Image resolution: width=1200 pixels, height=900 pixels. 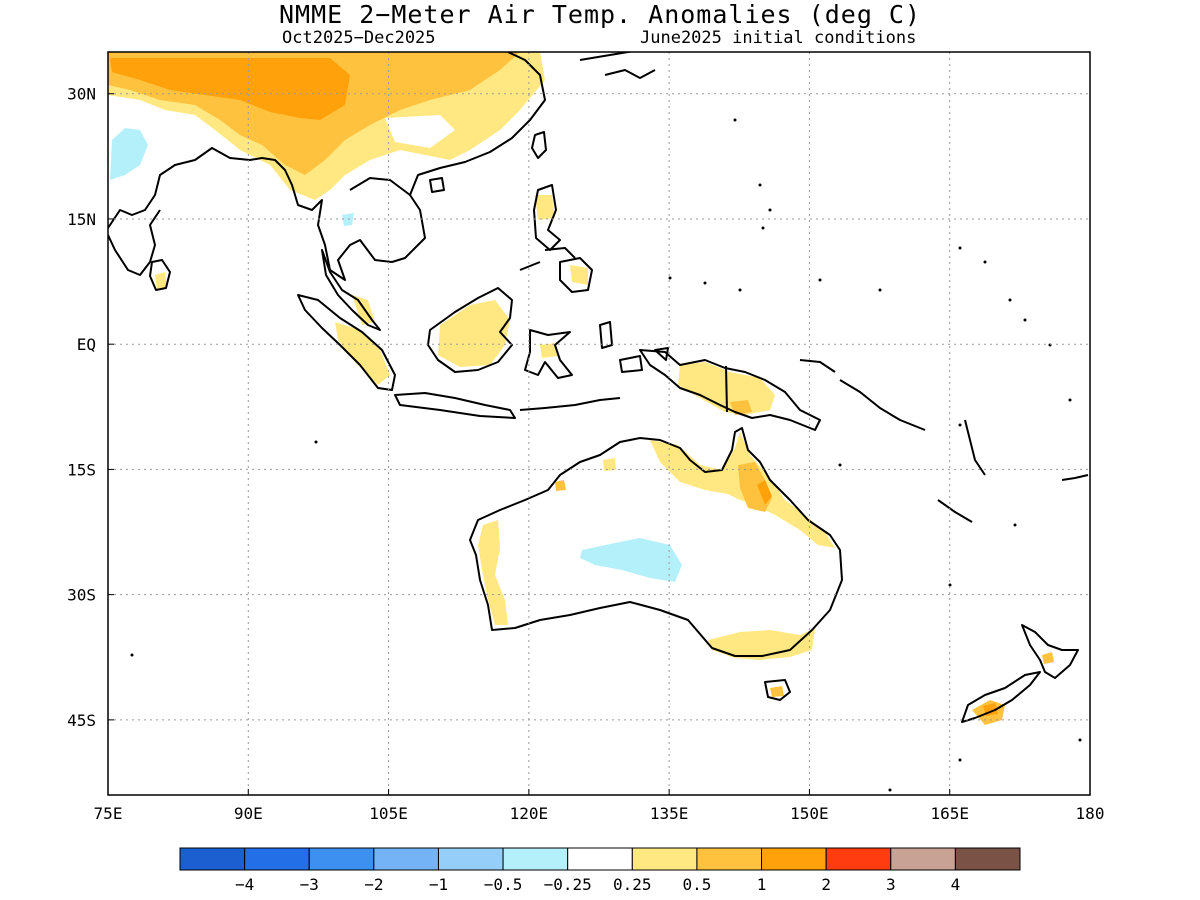 What do you see at coordinates (81, 94) in the screenshot?
I see `lat-tick-label: 30N` at bounding box center [81, 94].